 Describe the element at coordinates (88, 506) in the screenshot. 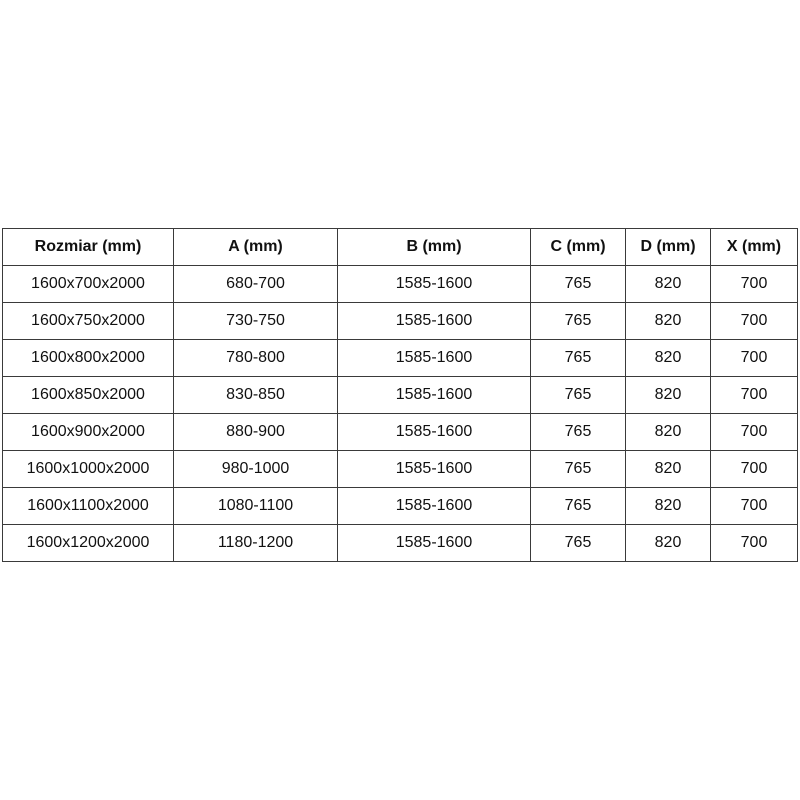

I see `cell-size: 1600x1100x2000` at that location.